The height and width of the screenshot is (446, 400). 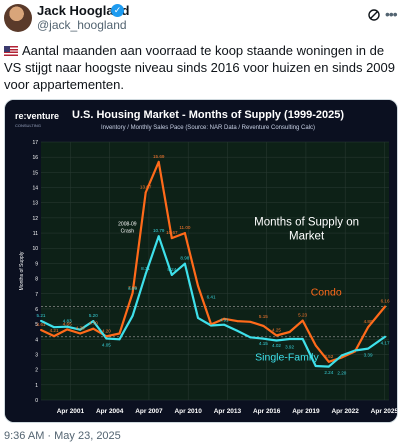 What do you see at coordinates (35, 173) in the screenshot?
I see `y-tick-label: 15` at bounding box center [35, 173].